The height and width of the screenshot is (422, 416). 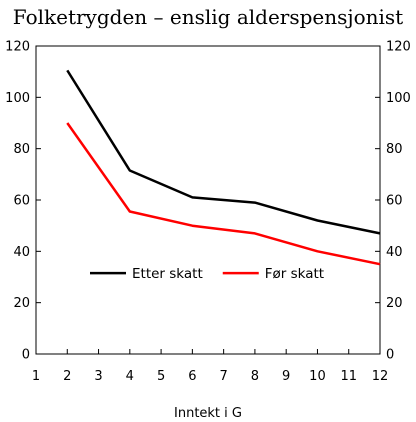 I want to click on right-y-tick-label: 60, so click(x=394, y=201).